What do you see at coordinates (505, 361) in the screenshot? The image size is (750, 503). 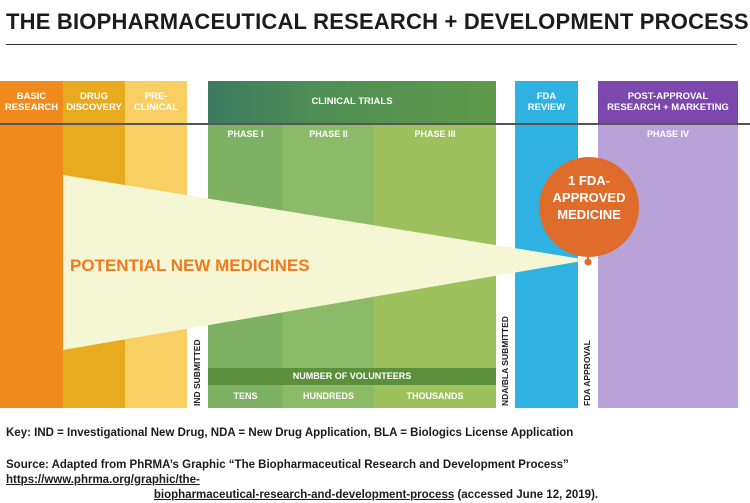 I see `nda-submitted-label: NDA/BLA SUBMITTED` at bounding box center [505, 361].